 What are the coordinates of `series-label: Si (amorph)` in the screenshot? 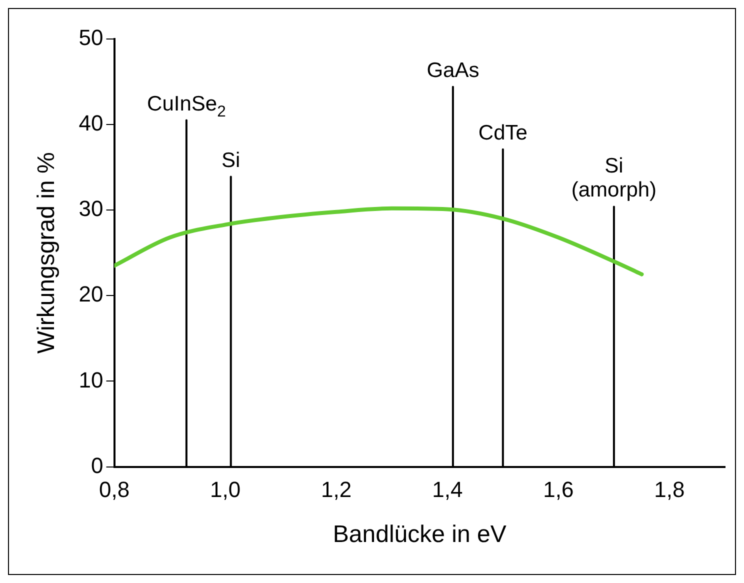 It's located at (614, 178).